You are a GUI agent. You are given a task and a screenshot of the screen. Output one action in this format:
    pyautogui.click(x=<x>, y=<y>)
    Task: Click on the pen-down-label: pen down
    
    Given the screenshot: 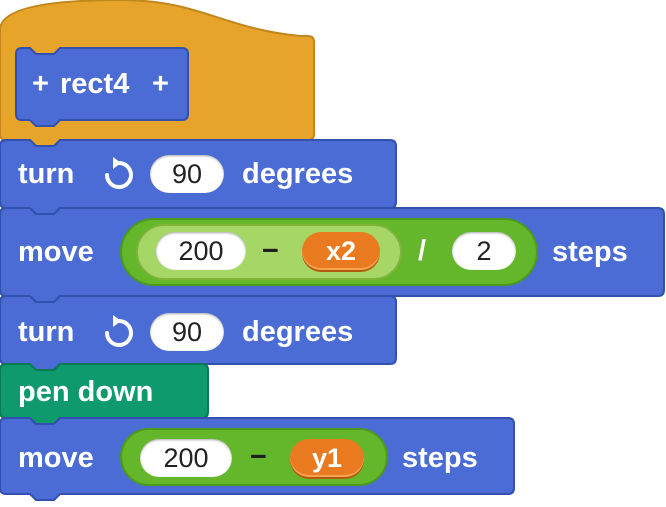 What is the action you would take?
    pyautogui.click(x=86, y=392)
    